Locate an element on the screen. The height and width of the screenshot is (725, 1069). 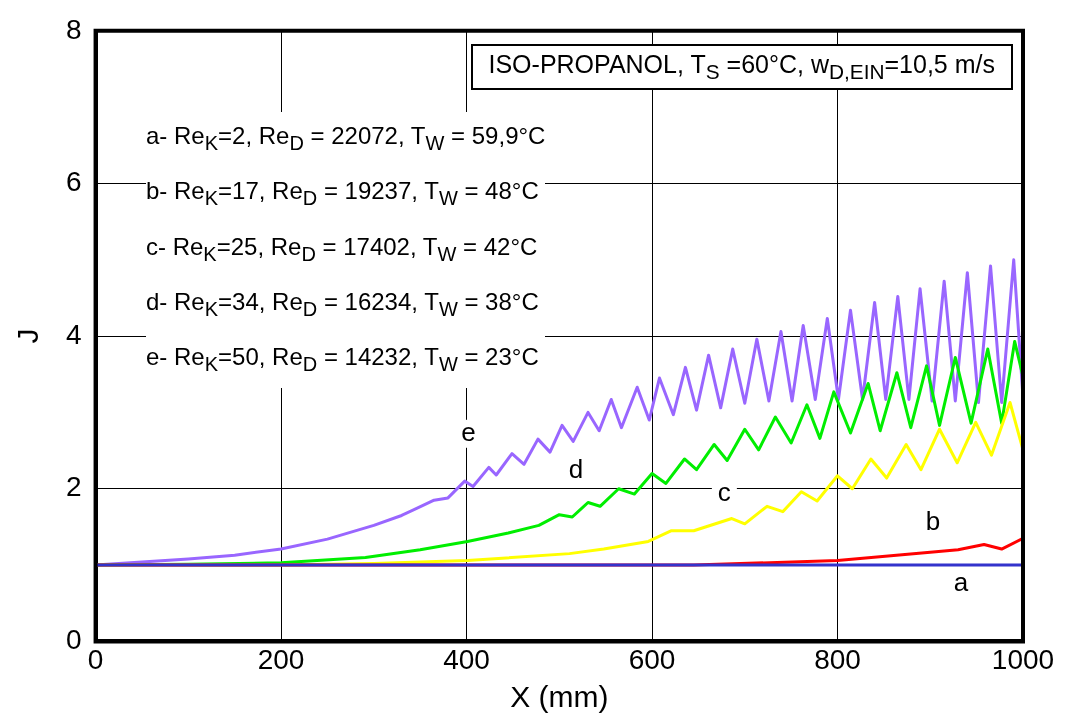
y-tick-label: 8 is located at coordinates (73, 29).